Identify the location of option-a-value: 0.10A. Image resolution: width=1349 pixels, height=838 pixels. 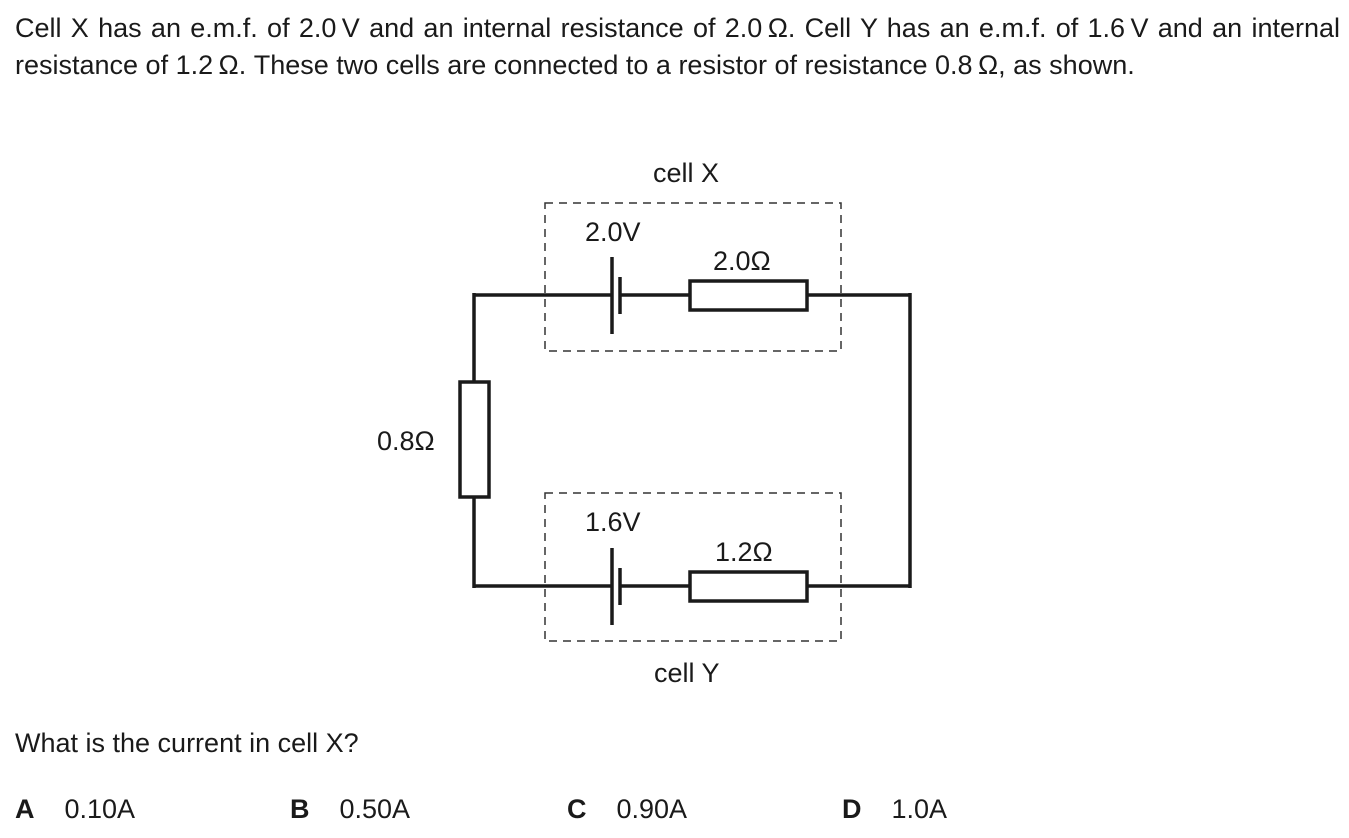
(100, 809).